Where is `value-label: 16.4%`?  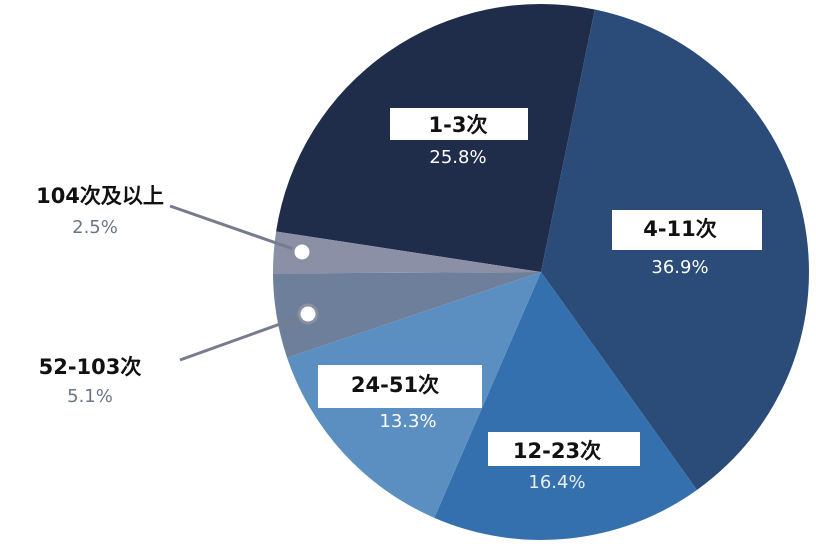
value-label: 16.4% is located at coordinates (556, 482).